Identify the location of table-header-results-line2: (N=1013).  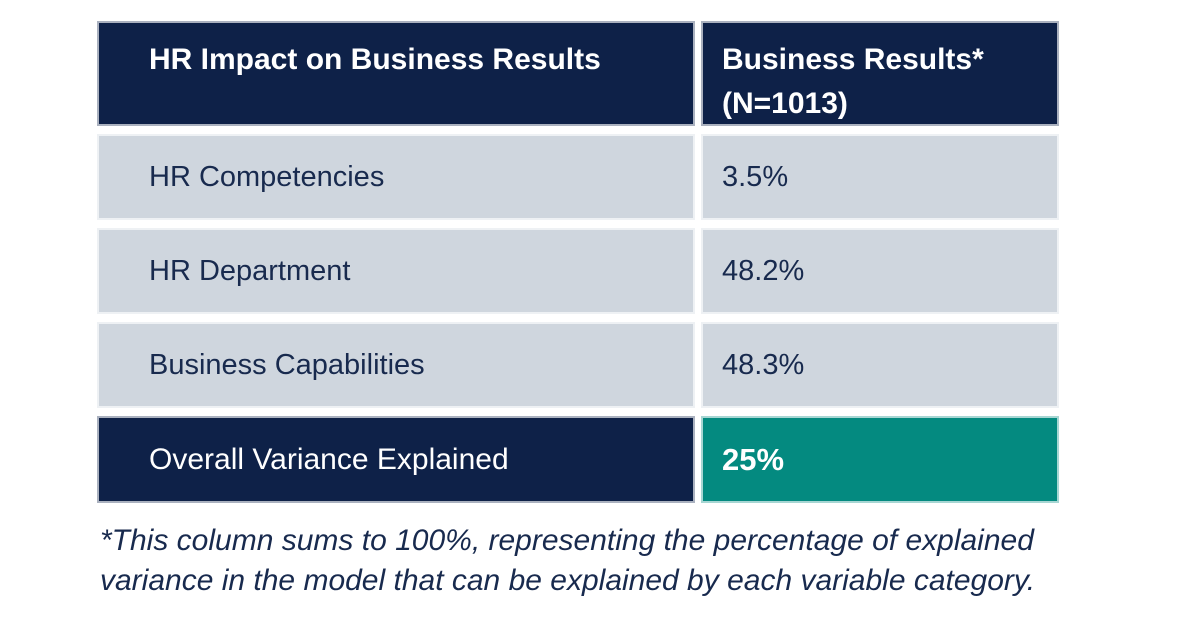
(785, 103).